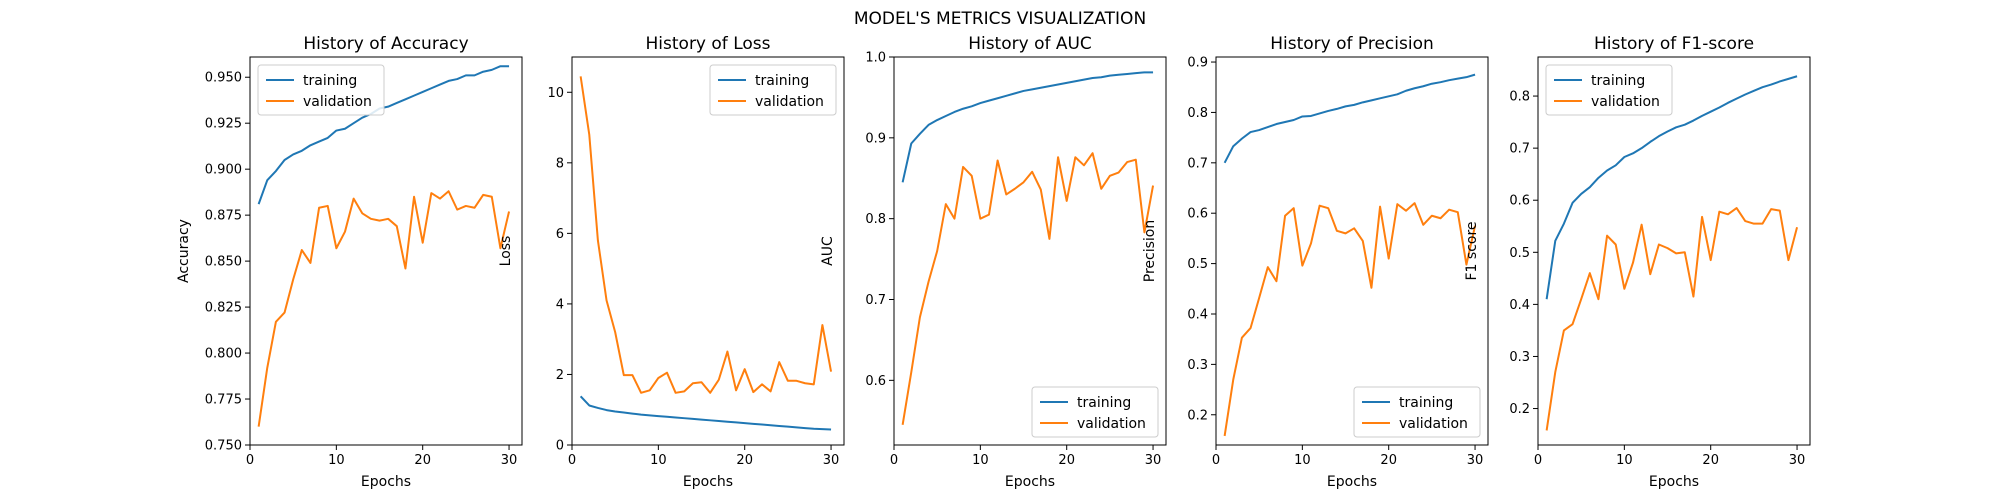 The height and width of the screenshot is (500, 2000). What do you see at coordinates (560, 163) in the screenshot?
I see `y-tick-label: 8` at bounding box center [560, 163].